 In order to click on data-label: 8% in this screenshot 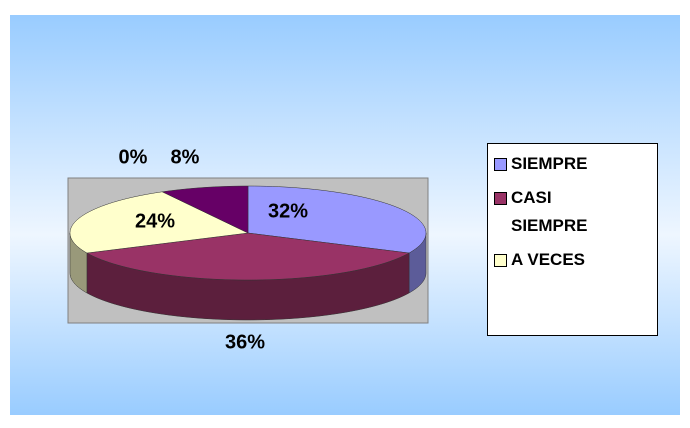, I will do `click(185, 157)`.